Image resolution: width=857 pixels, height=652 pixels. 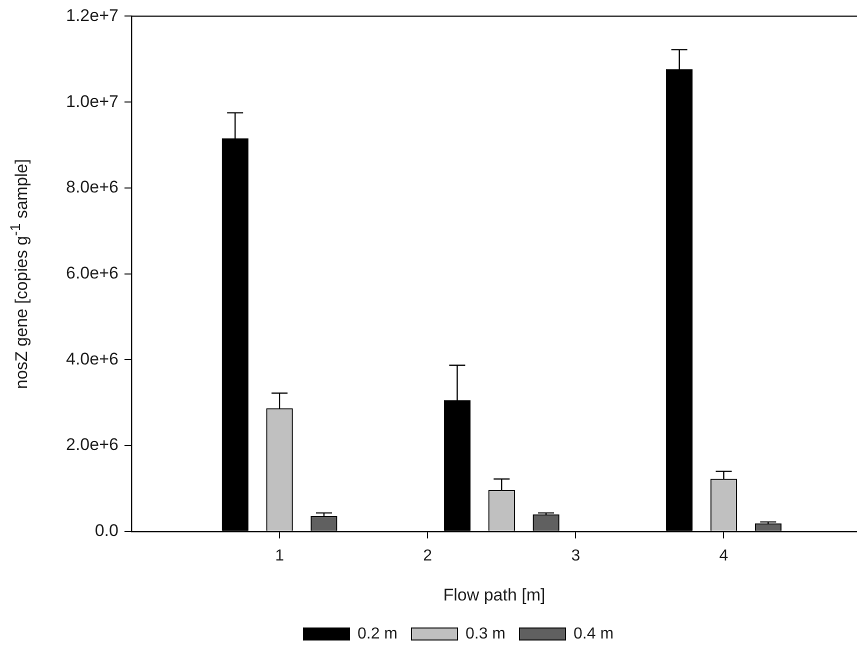 I want to click on y-tick-label: 1.0e+7, so click(x=92, y=101).